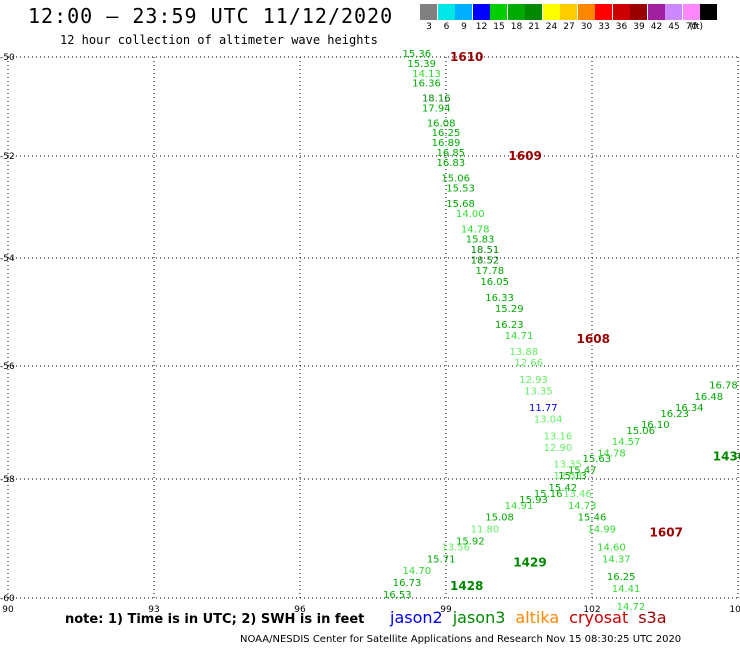  What do you see at coordinates (656, 27) in the screenshot?
I see `color-scale-label: 42` at bounding box center [656, 27].